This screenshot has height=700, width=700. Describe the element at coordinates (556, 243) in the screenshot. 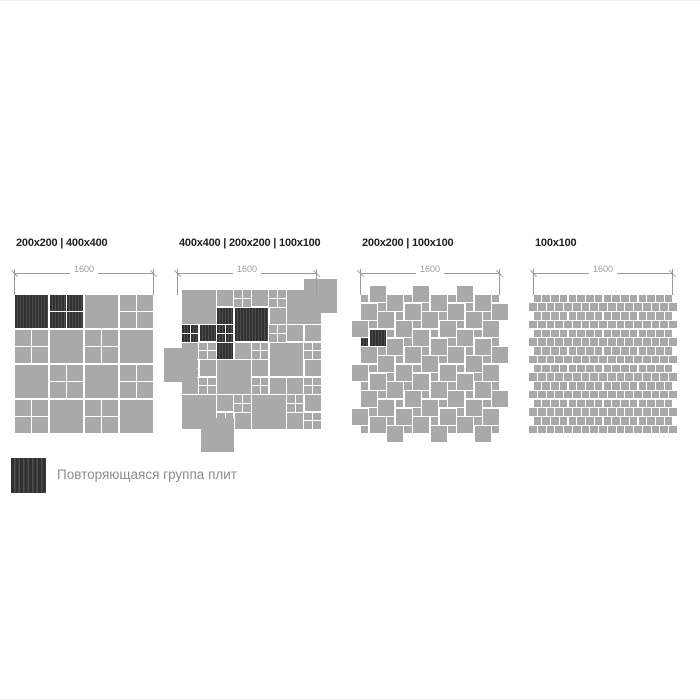

I see `panel-label: 100x100` at that location.